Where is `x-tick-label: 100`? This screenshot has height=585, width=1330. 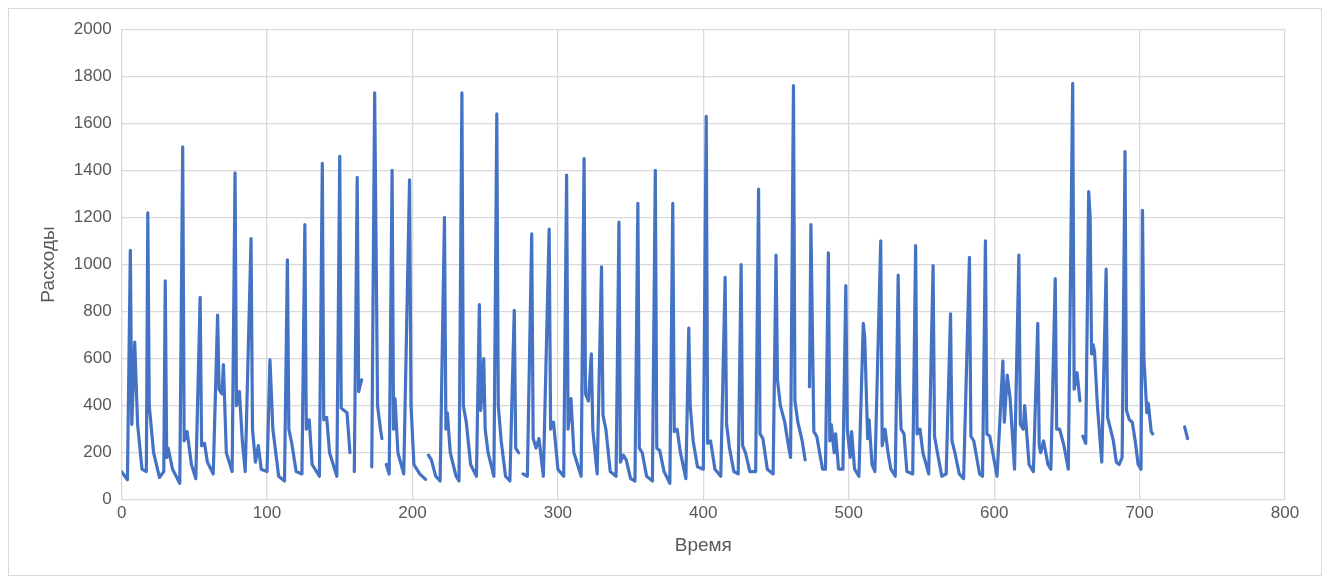 x-tick-label: 100 is located at coordinates (267, 512).